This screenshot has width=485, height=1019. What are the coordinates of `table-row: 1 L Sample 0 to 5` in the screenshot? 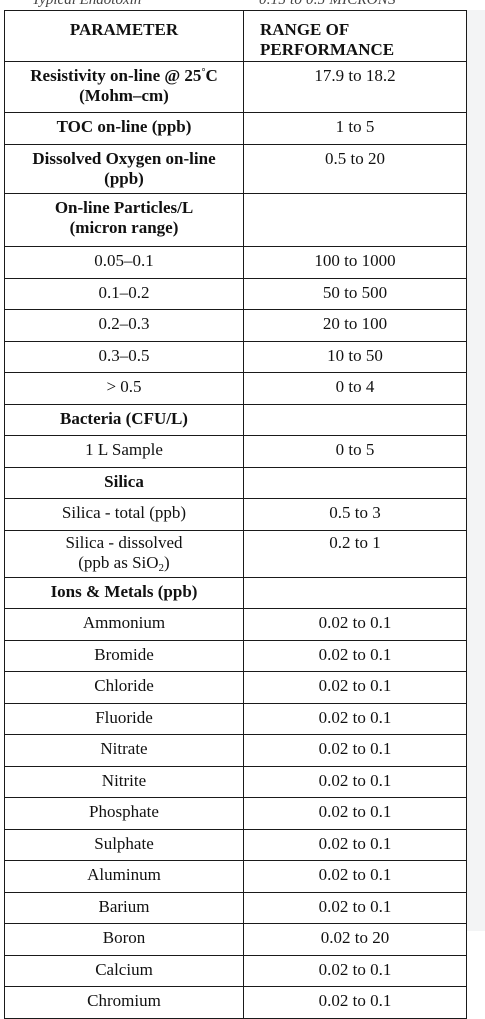 It's located at (235, 451).